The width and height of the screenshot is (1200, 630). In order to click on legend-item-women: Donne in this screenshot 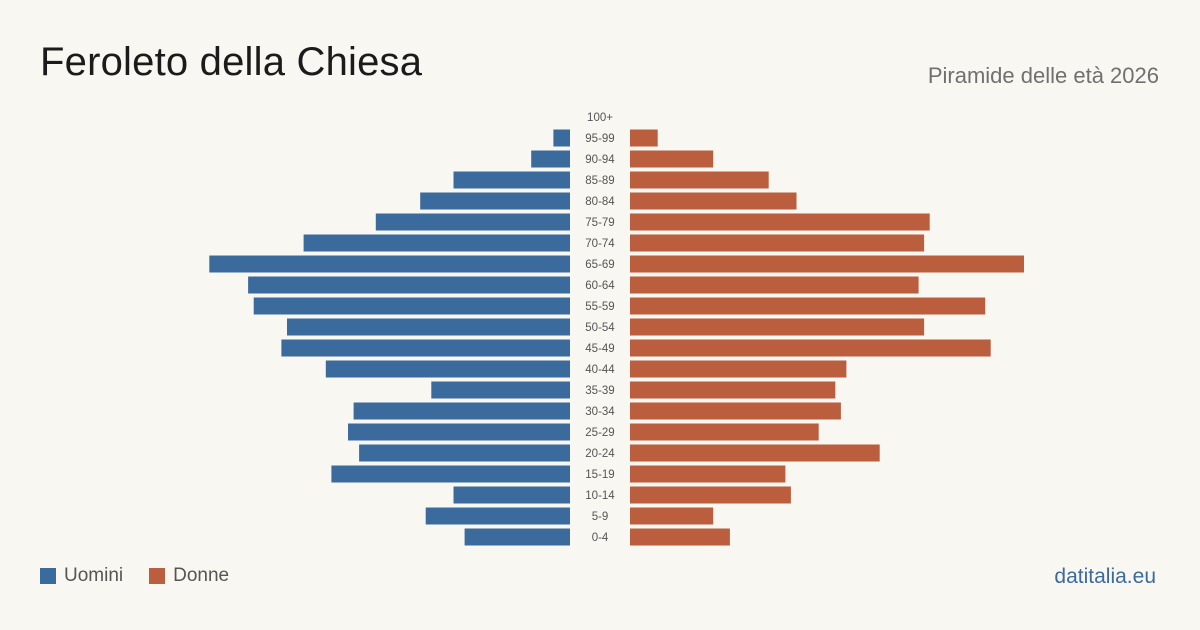, I will do `click(189, 576)`.